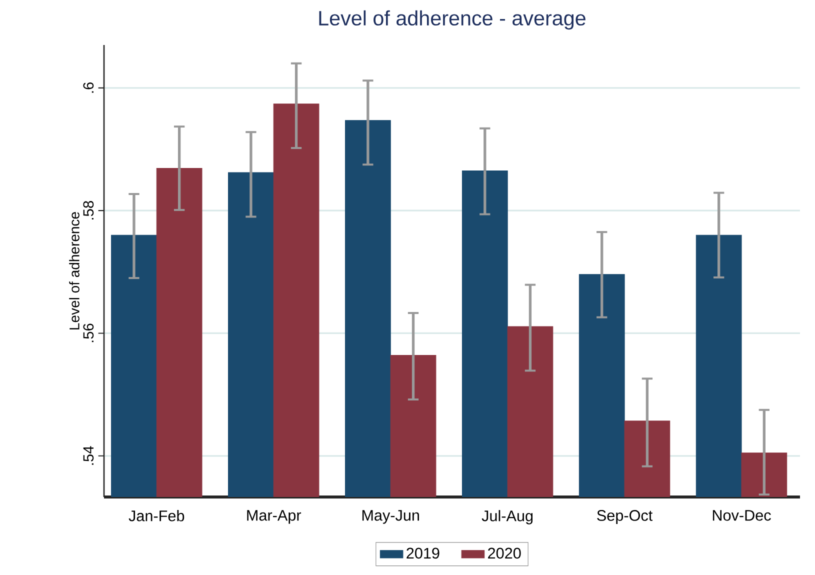  I want to click on y-tick-label: .58, so click(88, 210).